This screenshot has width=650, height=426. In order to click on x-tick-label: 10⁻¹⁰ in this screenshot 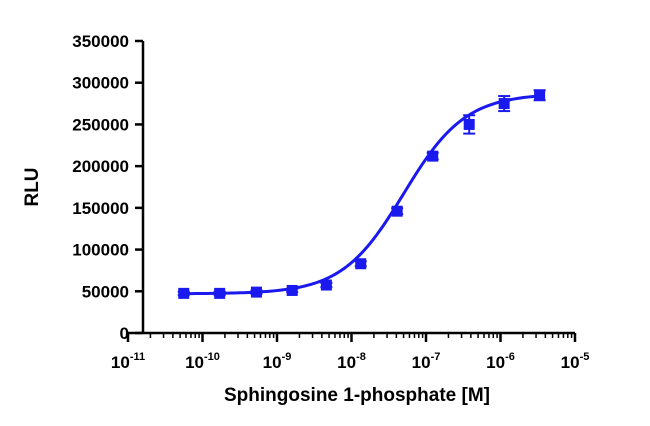, I will do `click(202, 361)`.